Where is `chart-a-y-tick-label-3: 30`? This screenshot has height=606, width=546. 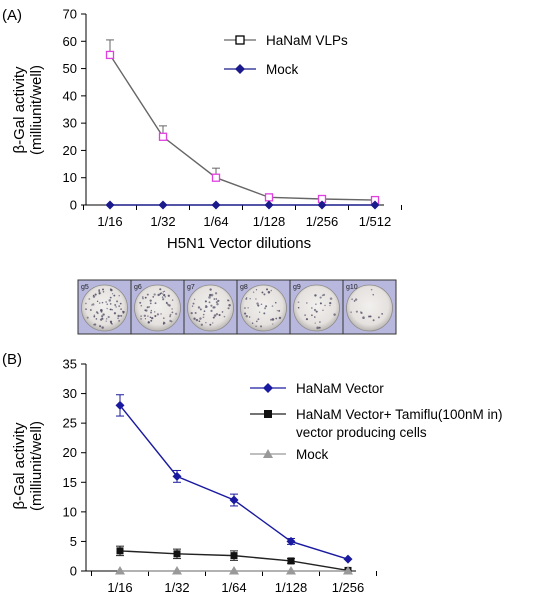
chart-a-y-tick-label-3: 30 is located at coordinates (70, 123).